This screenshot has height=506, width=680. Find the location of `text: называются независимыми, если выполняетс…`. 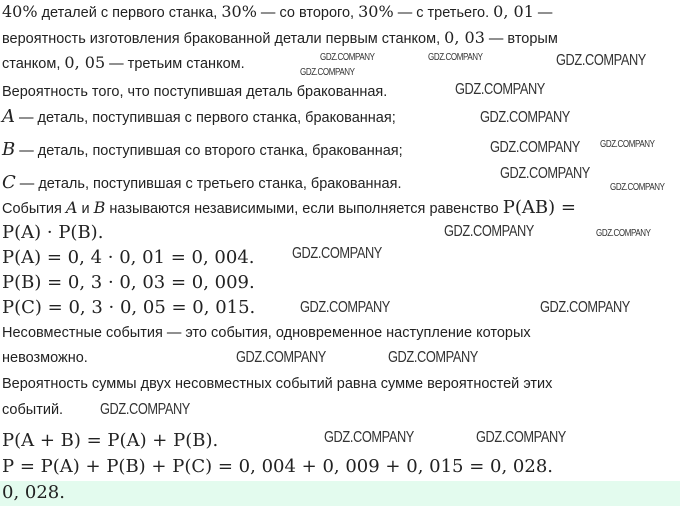

text: называются независимыми, если выполняетс… is located at coordinates (304, 209).